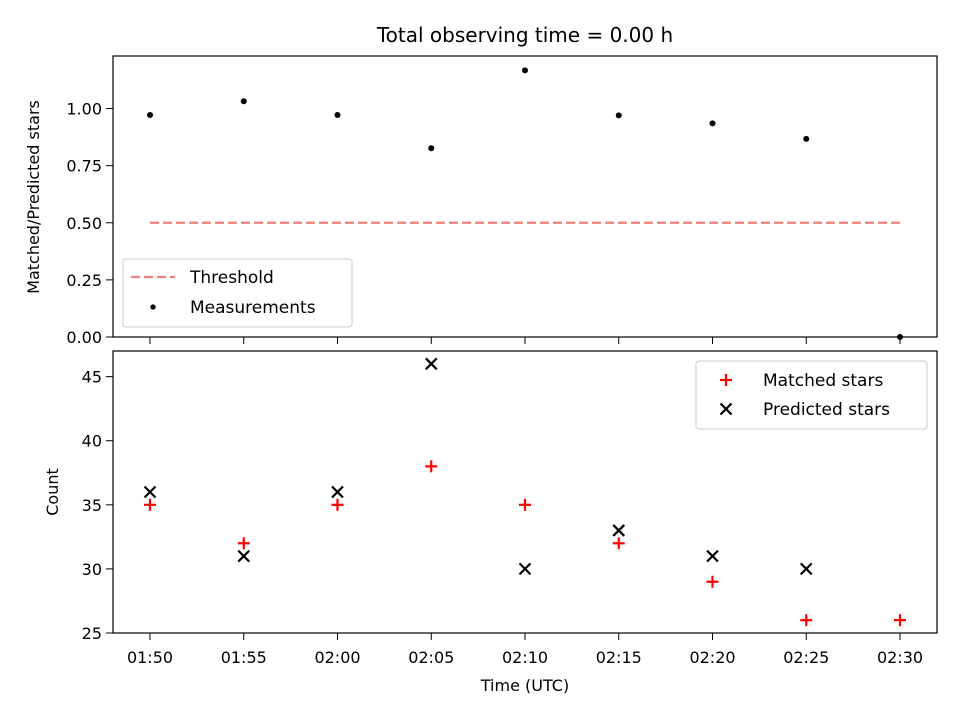 The image size is (960, 720). Describe the element at coordinates (92, 505) in the screenshot. I see `bottom-y-tick-label-2: 35` at that location.